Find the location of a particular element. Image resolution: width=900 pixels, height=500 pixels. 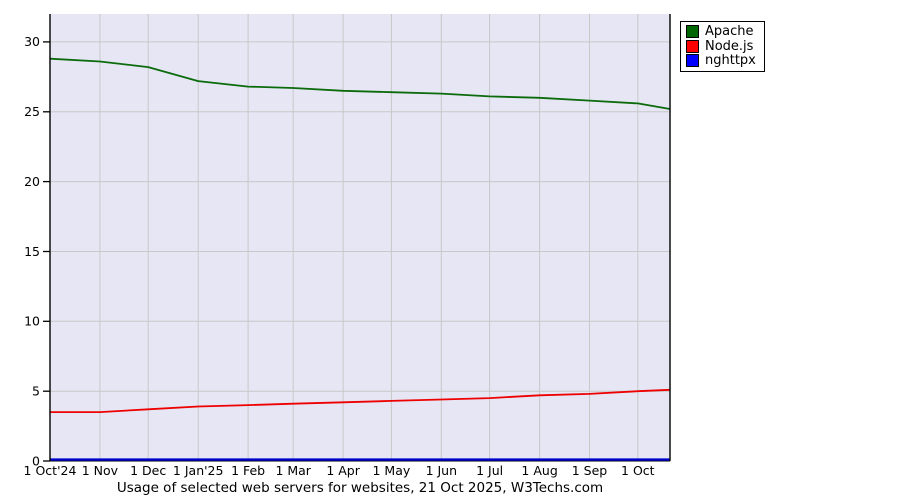

svg-text: 1 Oct is located at coordinates (638, 470).